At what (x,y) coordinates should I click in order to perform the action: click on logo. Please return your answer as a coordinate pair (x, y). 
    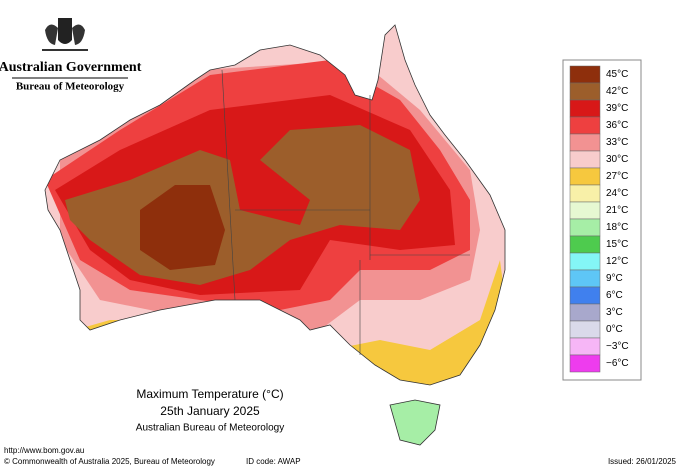
    Looking at the image, I should click on (70, 48).